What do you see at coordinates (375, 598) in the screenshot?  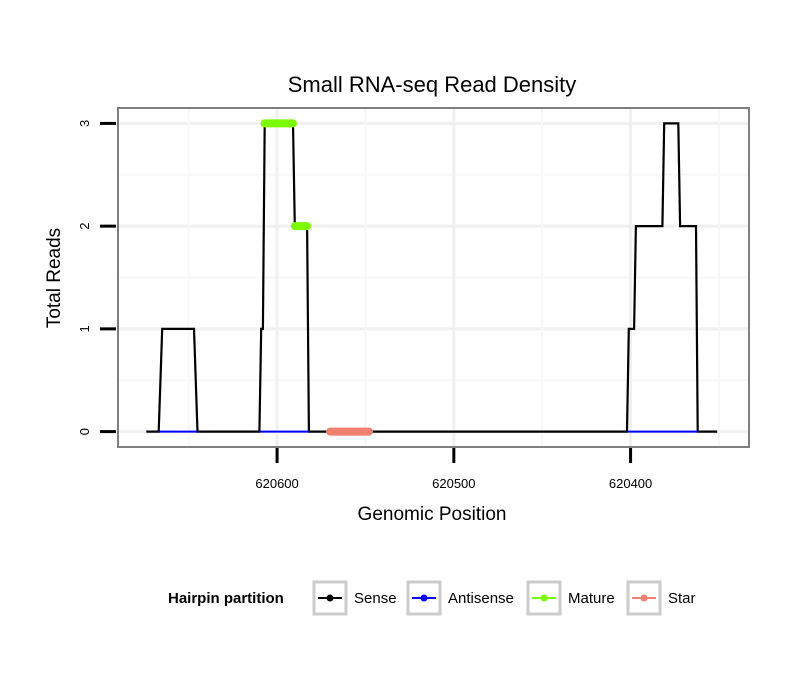 I see `legend-label: Sense` at bounding box center [375, 598].